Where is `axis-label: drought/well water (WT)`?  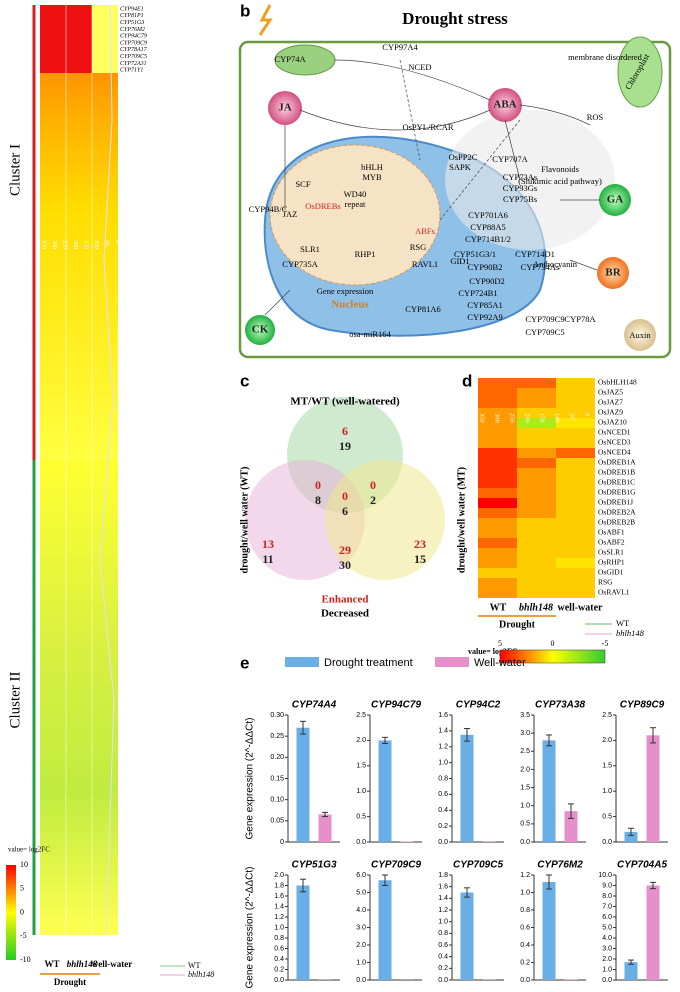 axis-label: drought/well water (WT) is located at coordinates (244, 520).